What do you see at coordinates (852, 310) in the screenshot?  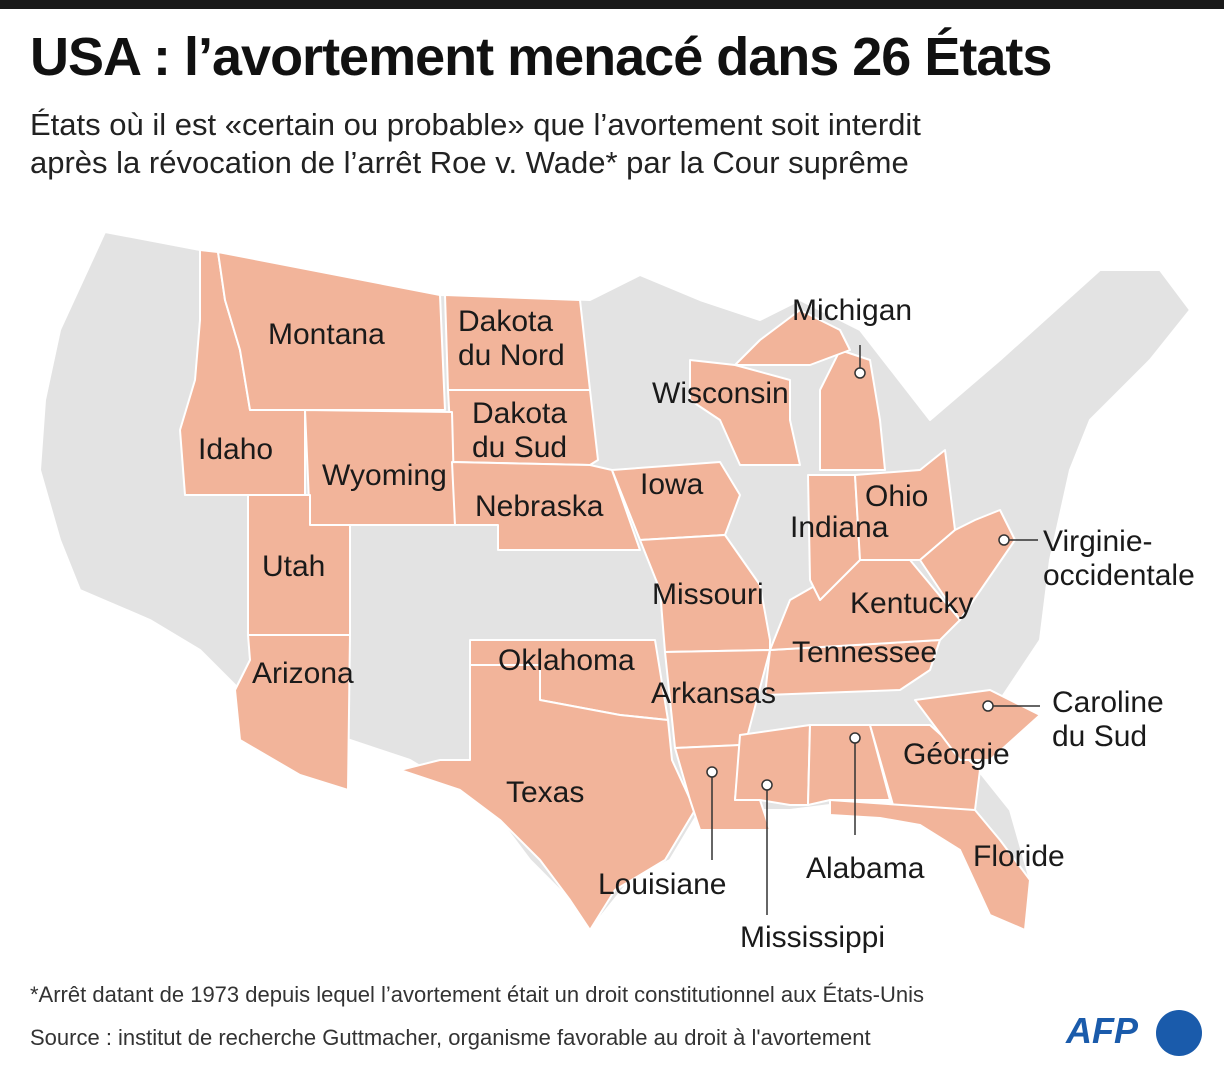 I see `label-michigan: Michigan` at bounding box center [852, 310].